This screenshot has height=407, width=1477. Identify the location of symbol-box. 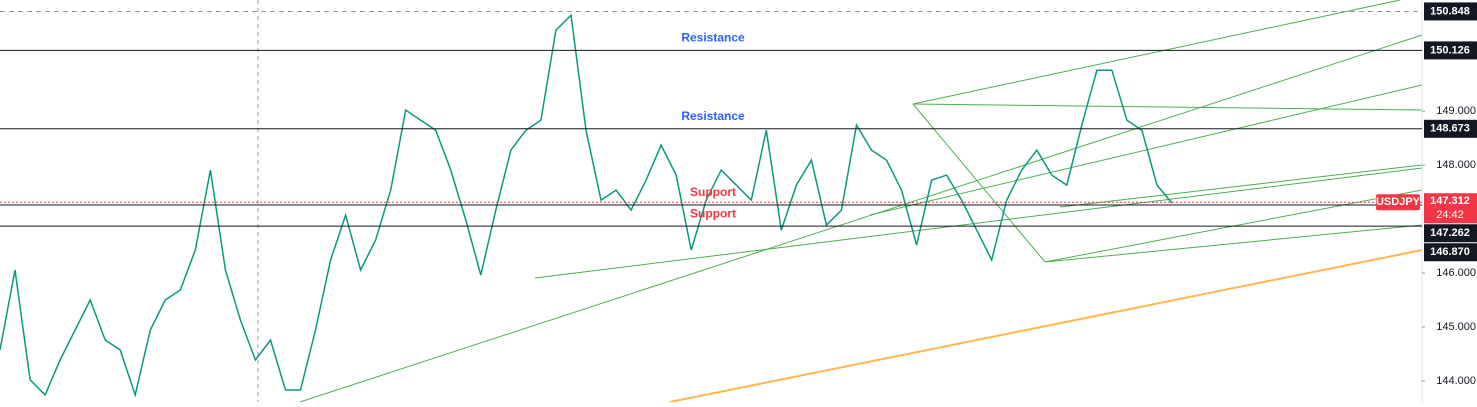
(1398, 202).